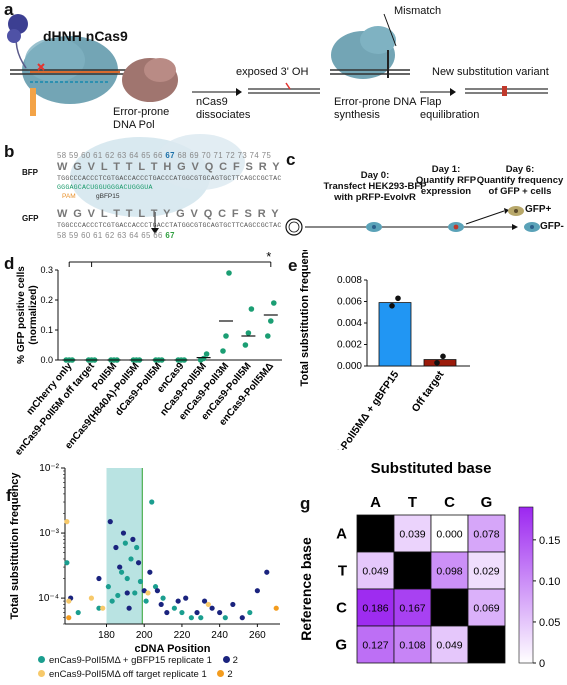 This screenshot has width=567, height=685. What do you see at coordinates (130, 660) in the screenshot?
I see `legend-text-gbfp-rep1: enCas9-PolI5MΔ + gBFP15 replicate 1` at bounding box center [130, 660].